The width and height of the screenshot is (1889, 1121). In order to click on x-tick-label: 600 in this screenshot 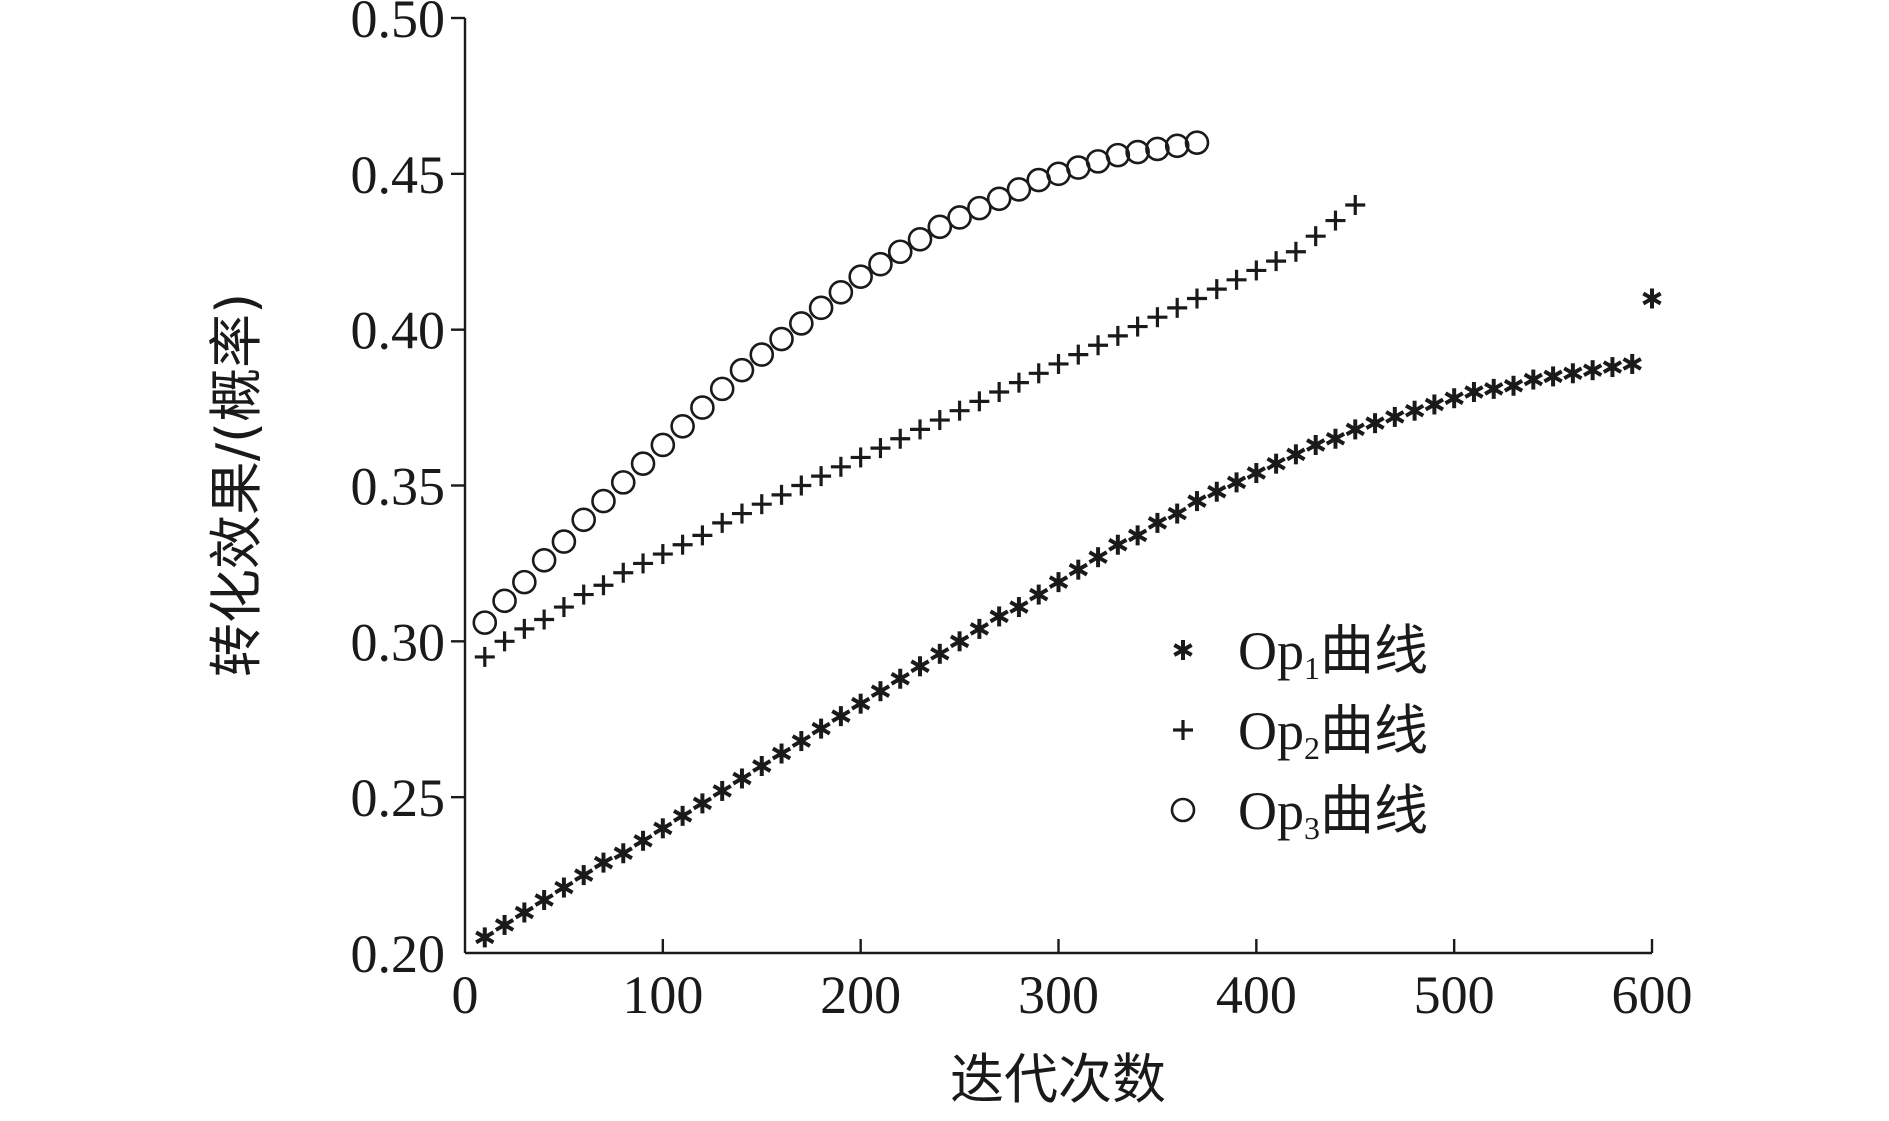, I will do `click(1652, 995)`.